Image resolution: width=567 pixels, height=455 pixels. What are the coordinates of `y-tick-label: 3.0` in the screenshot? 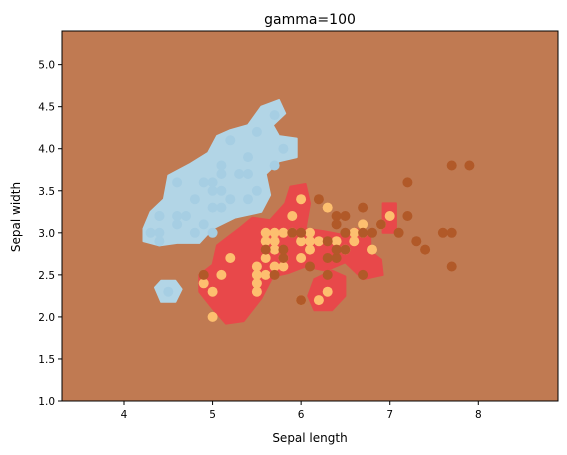 It's located at (46, 234).